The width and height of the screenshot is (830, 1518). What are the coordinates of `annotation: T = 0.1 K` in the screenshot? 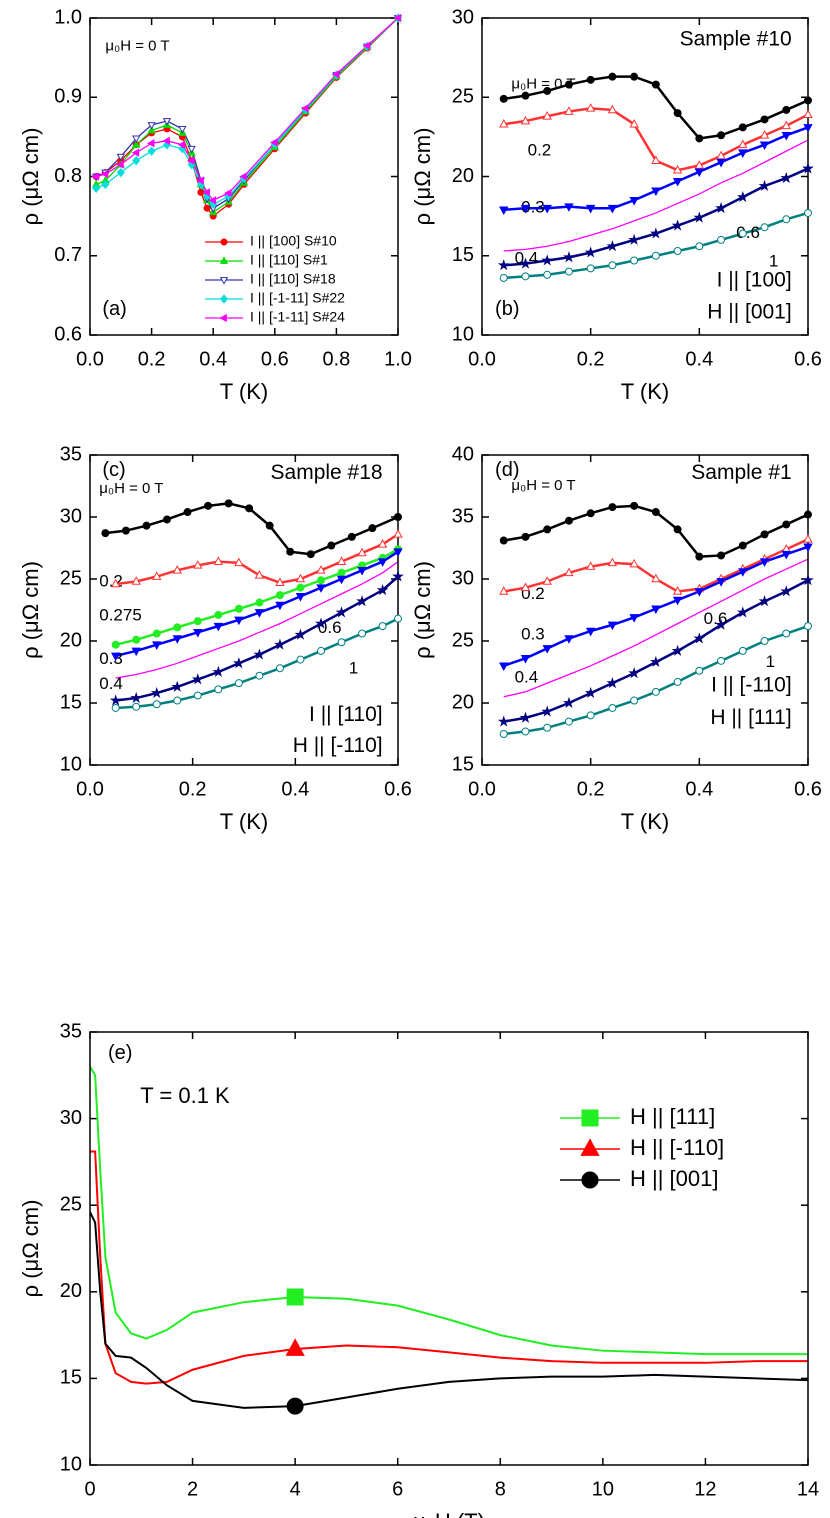 It's located at (185, 1095).